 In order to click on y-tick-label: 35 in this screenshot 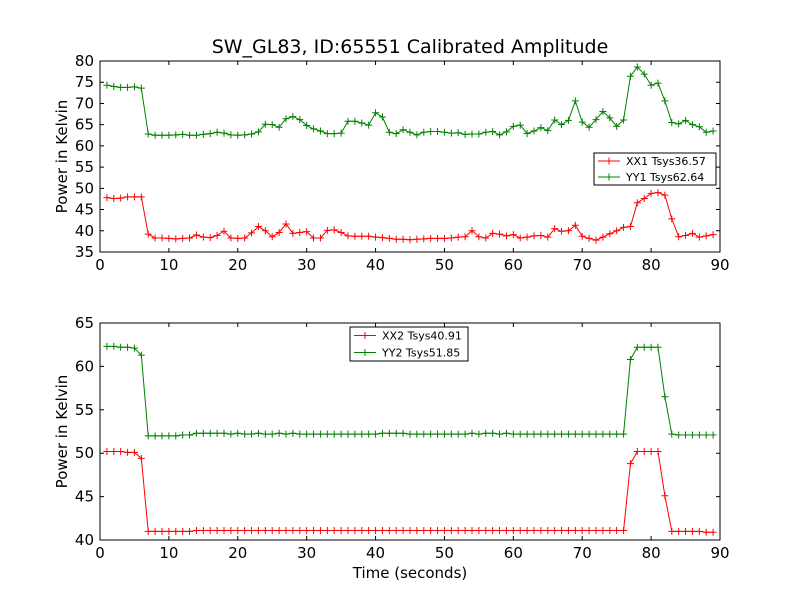, I will do `click(84, 252)`.